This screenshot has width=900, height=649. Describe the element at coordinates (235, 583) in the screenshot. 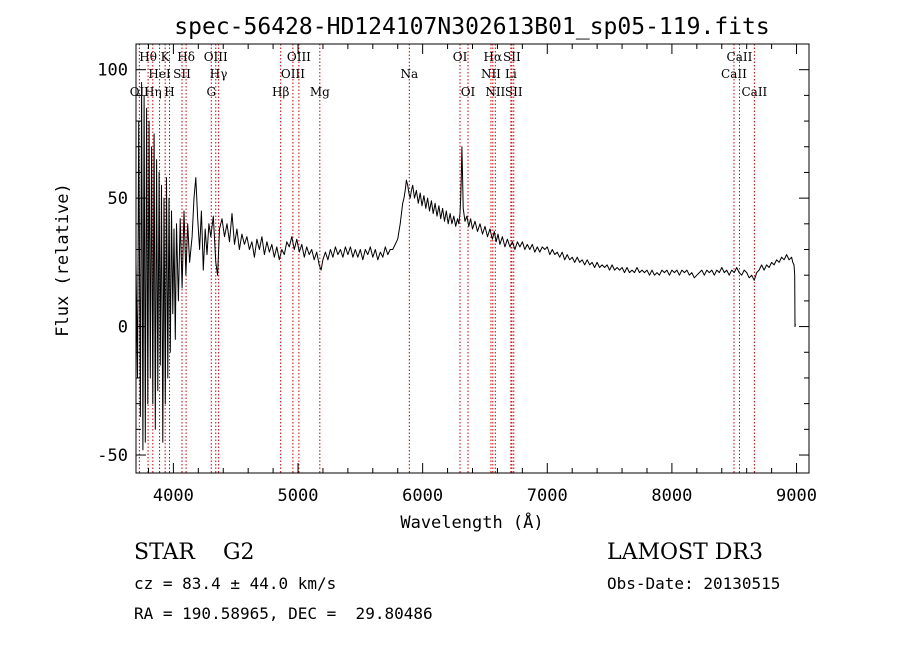

I see `redshift-velocity: cz = 83.4 ± 44.0 km/s` at that location.